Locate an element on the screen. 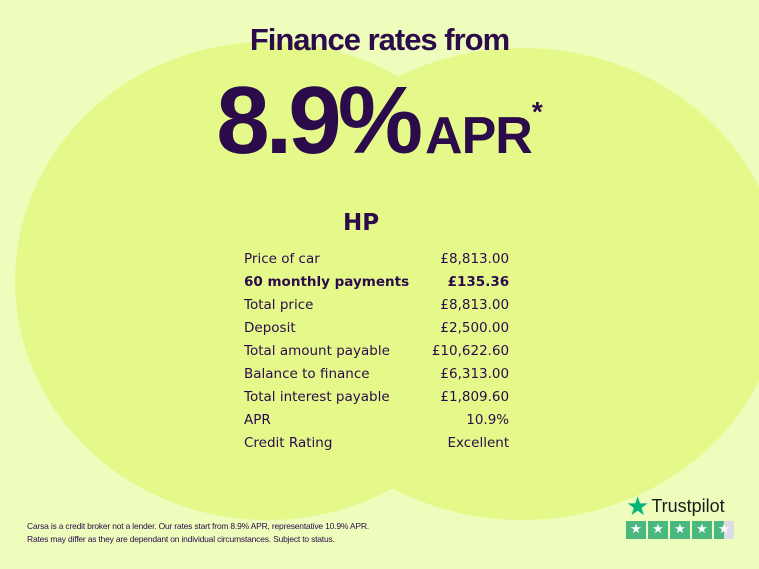 This screenshot has width=759, height=569. table-row: 60 monthly payments £135.36 is located at coordinates (376, 282).